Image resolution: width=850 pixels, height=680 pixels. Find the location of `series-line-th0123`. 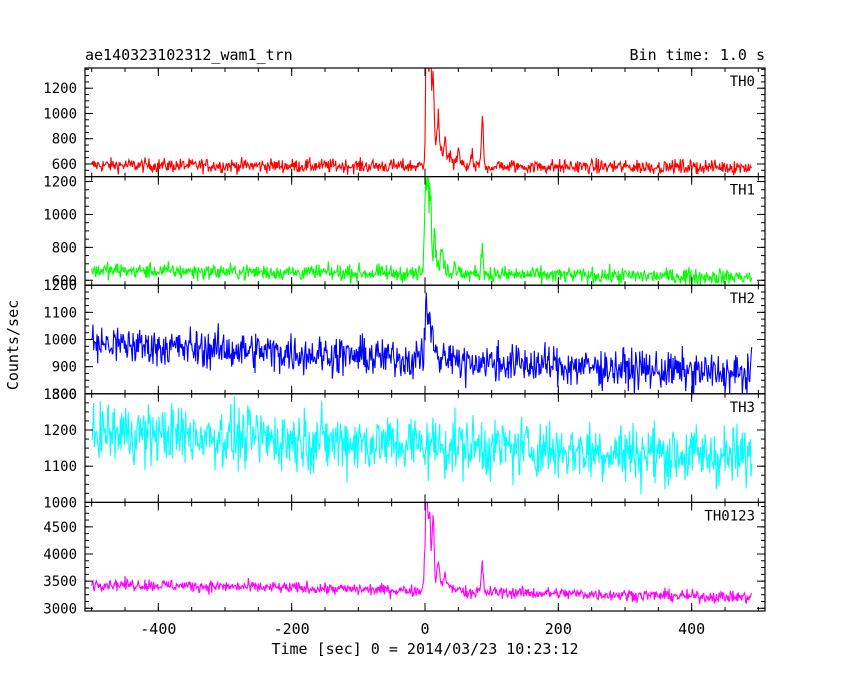

series-line-th0123 is located at coordinates (422, 553).